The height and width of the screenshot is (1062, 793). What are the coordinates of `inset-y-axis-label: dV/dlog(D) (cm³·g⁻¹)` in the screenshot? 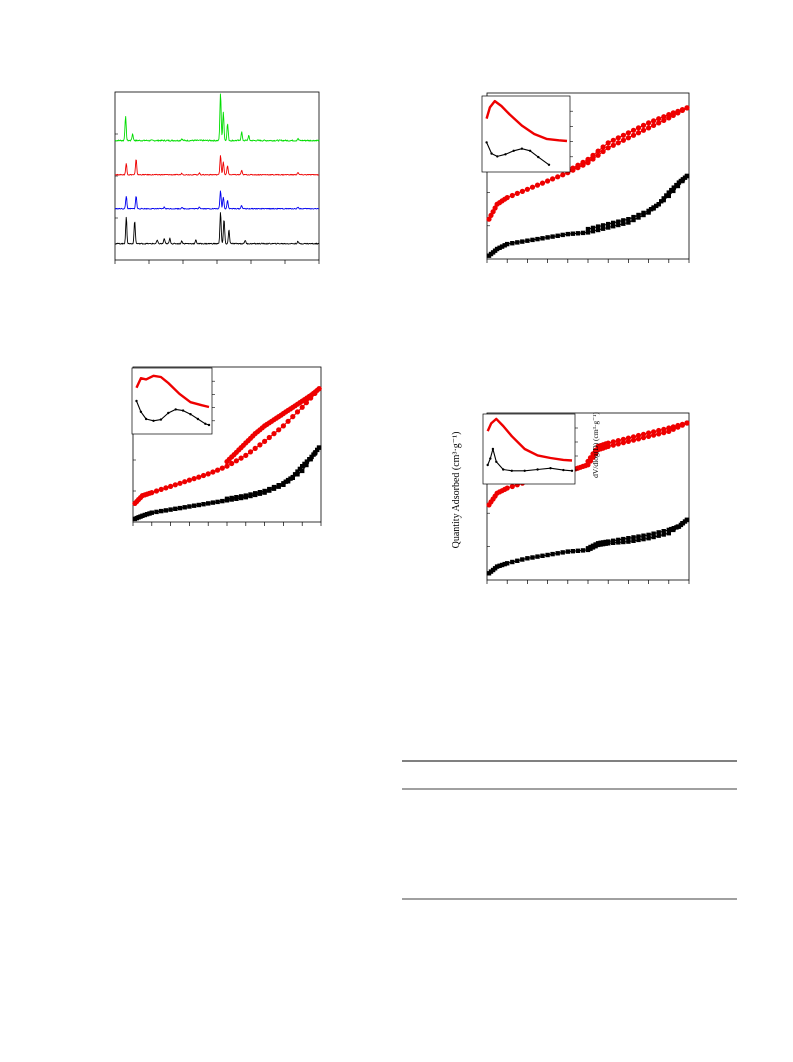 It's located at (595, 445).